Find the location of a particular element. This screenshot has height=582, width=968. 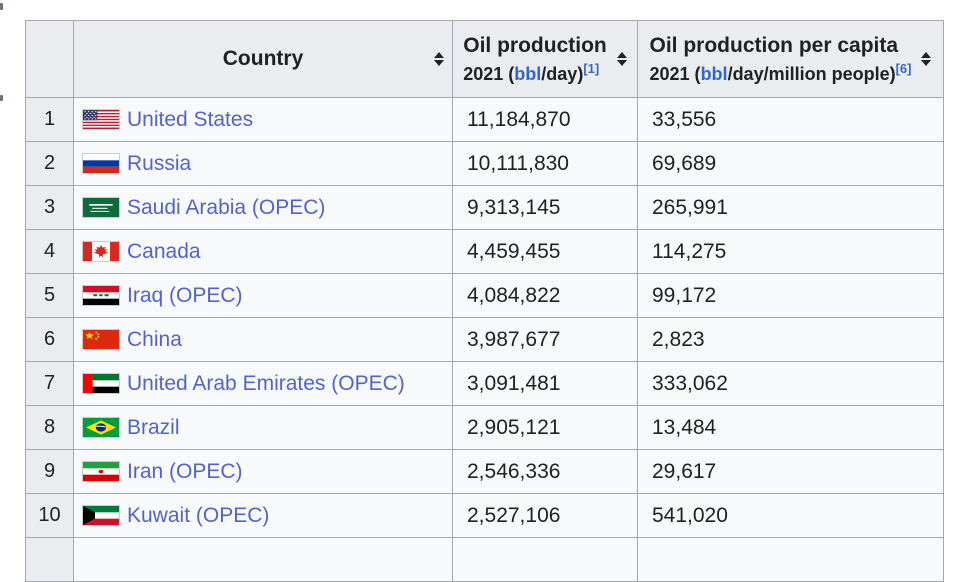

country-link: Iran (OPEC) is located at coordinates (185, 471).